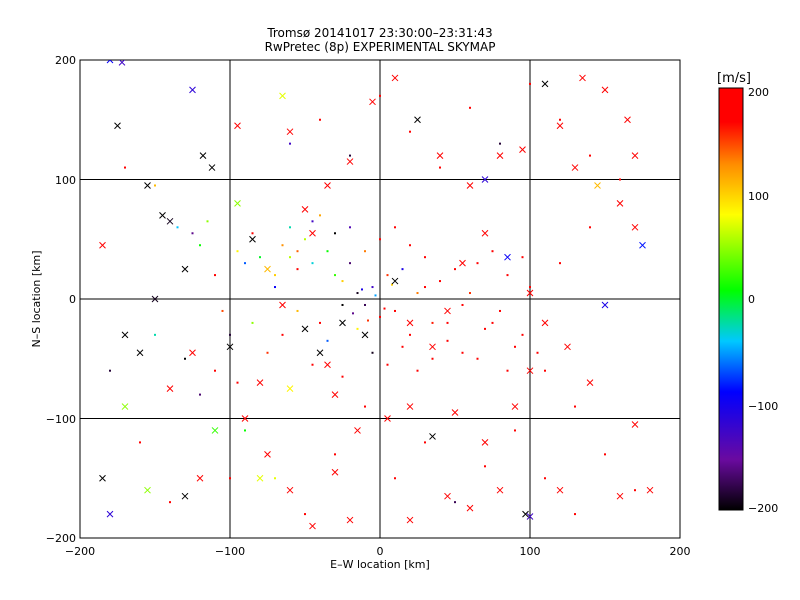 The width and height of the screenshot is (800, 600). I want to click on chart-title-line2: RwPretec (8p) EXPERIMENTAL SKYMAP, so click(380, 47).